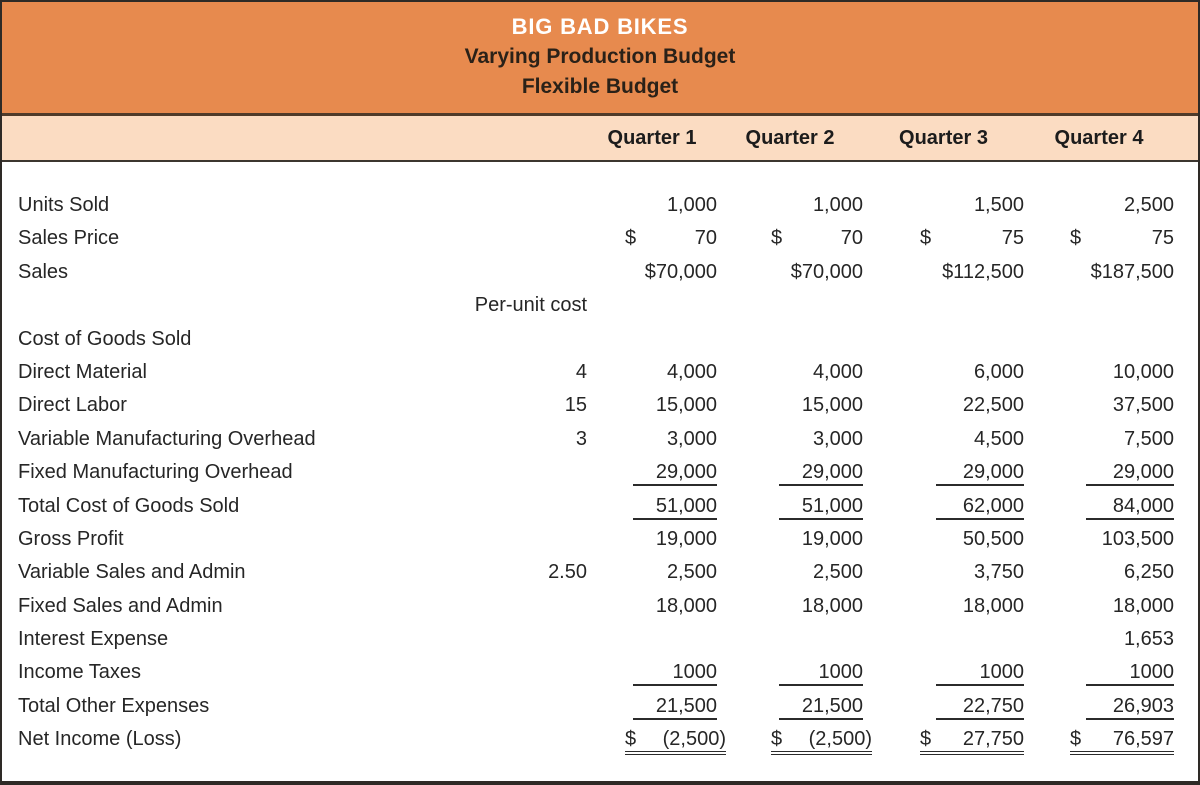  I want to click on quarter-value-cell: 1,500, so click(943, 205).